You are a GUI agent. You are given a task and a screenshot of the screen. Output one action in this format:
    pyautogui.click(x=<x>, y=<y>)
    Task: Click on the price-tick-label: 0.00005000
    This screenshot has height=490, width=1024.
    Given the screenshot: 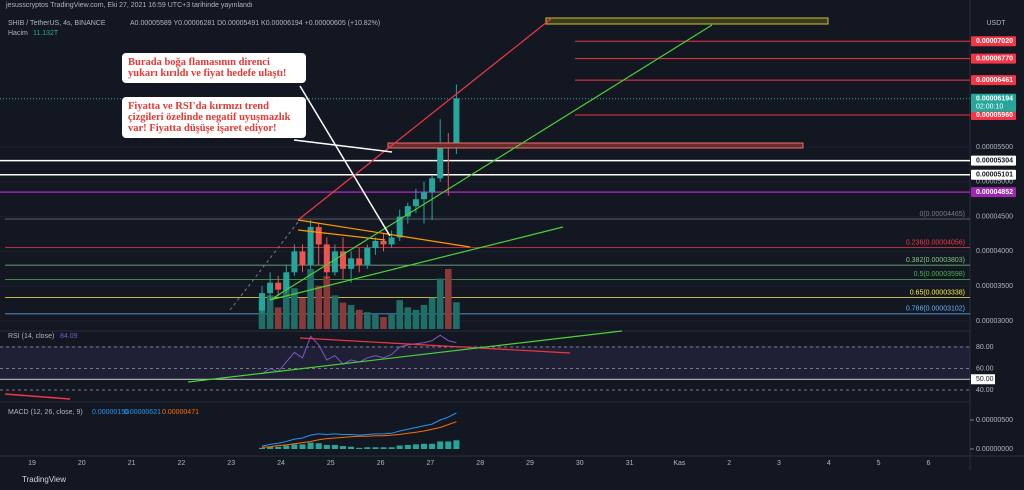 What is the action you would take?
    pyautogui.click(x=994, y=182)
    